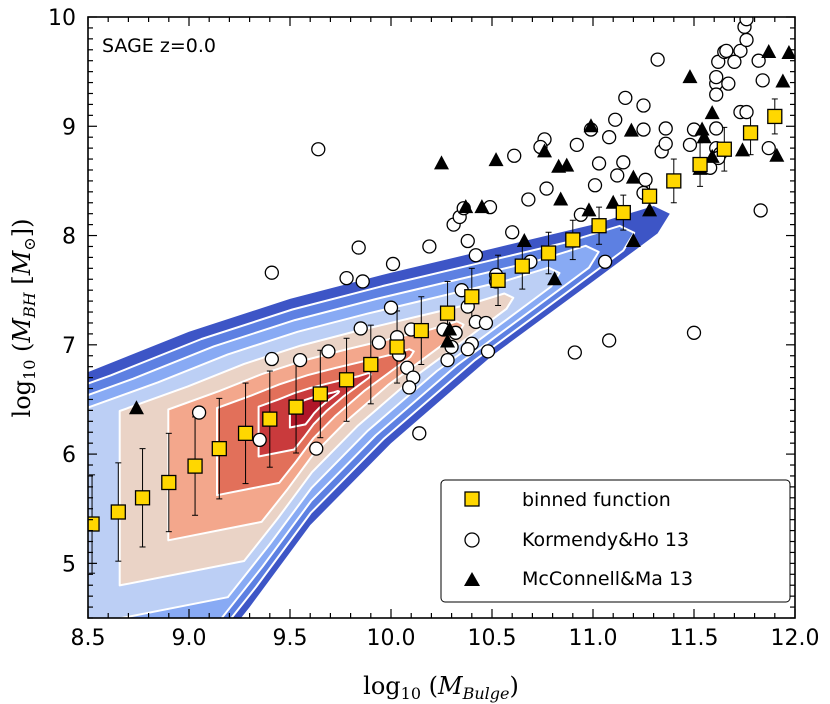 The height and width of the screenshot is (704, 830). I want to click on x-tick-label: 10.5, so click(492, 638).